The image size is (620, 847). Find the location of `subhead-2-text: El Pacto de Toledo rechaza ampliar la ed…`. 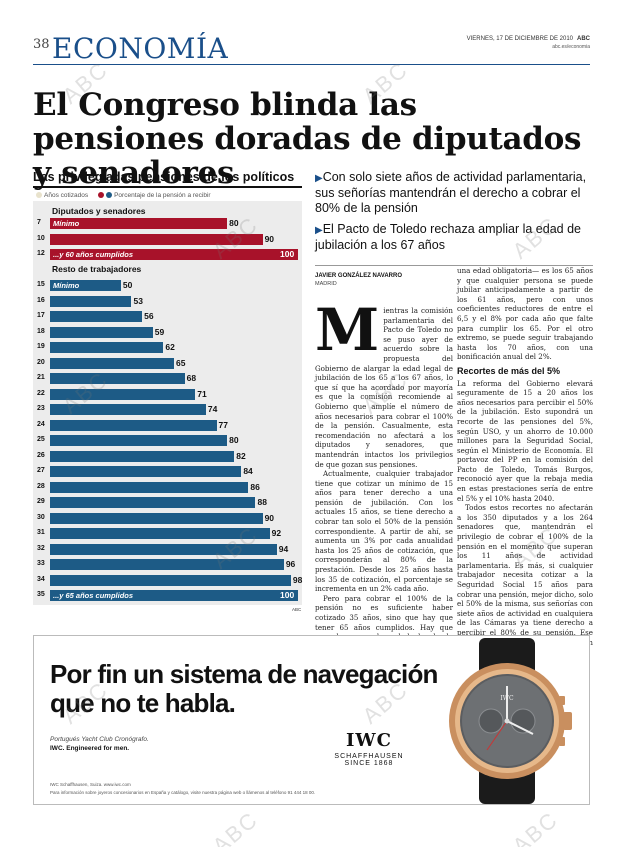

subhead-2-text: El Pacto de Toledo rechaza ampliar la ed… is located at coordinates (448, 237).